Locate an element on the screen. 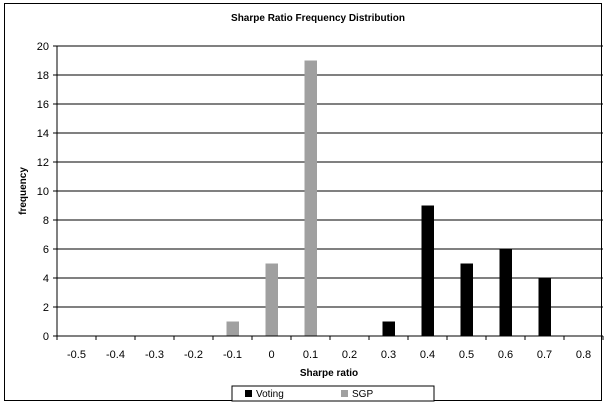  x-tick-label: 0.2 is located at coordinates (349, 355).